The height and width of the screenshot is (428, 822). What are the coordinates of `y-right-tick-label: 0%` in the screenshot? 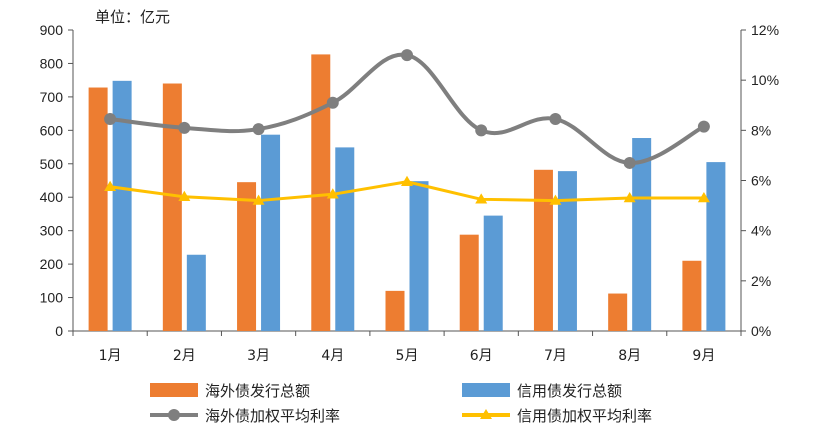 It's located at (761, 331).